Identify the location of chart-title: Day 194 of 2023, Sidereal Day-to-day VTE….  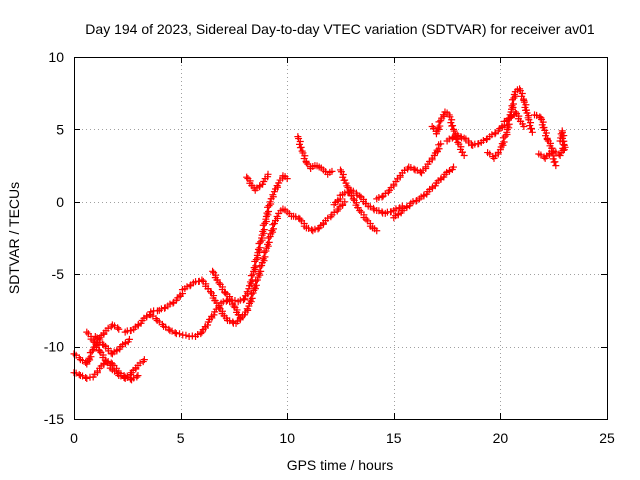
(340, 29).